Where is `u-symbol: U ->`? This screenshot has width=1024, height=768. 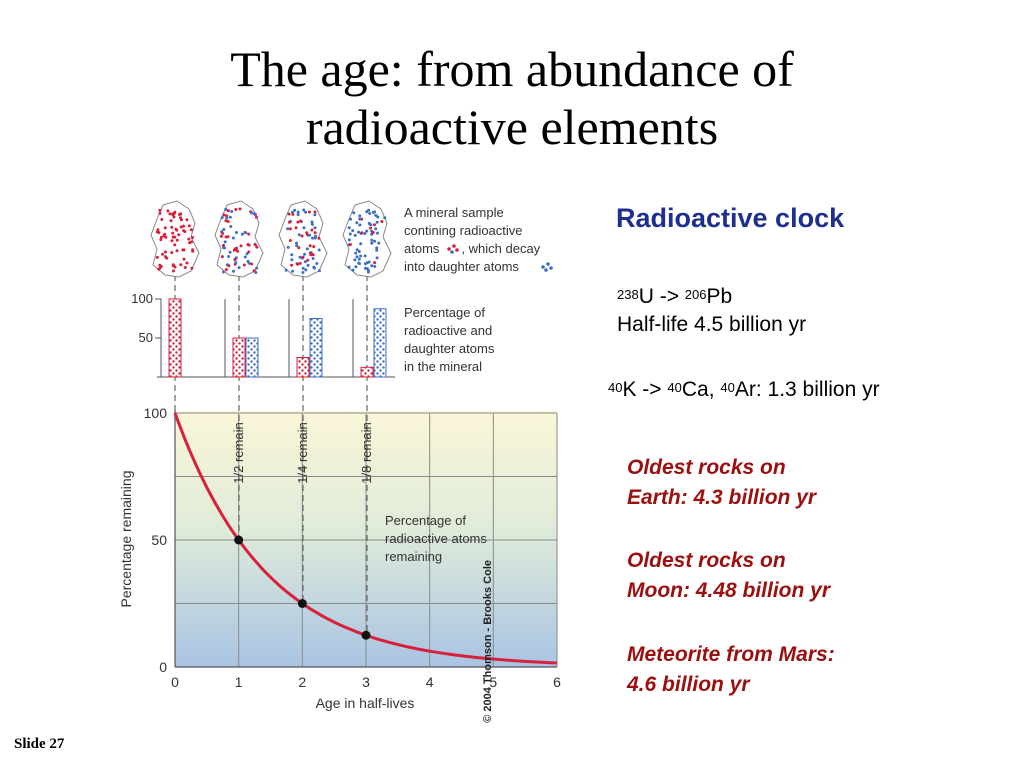
u-symbol: U -> is located at coordinates (661, 296).